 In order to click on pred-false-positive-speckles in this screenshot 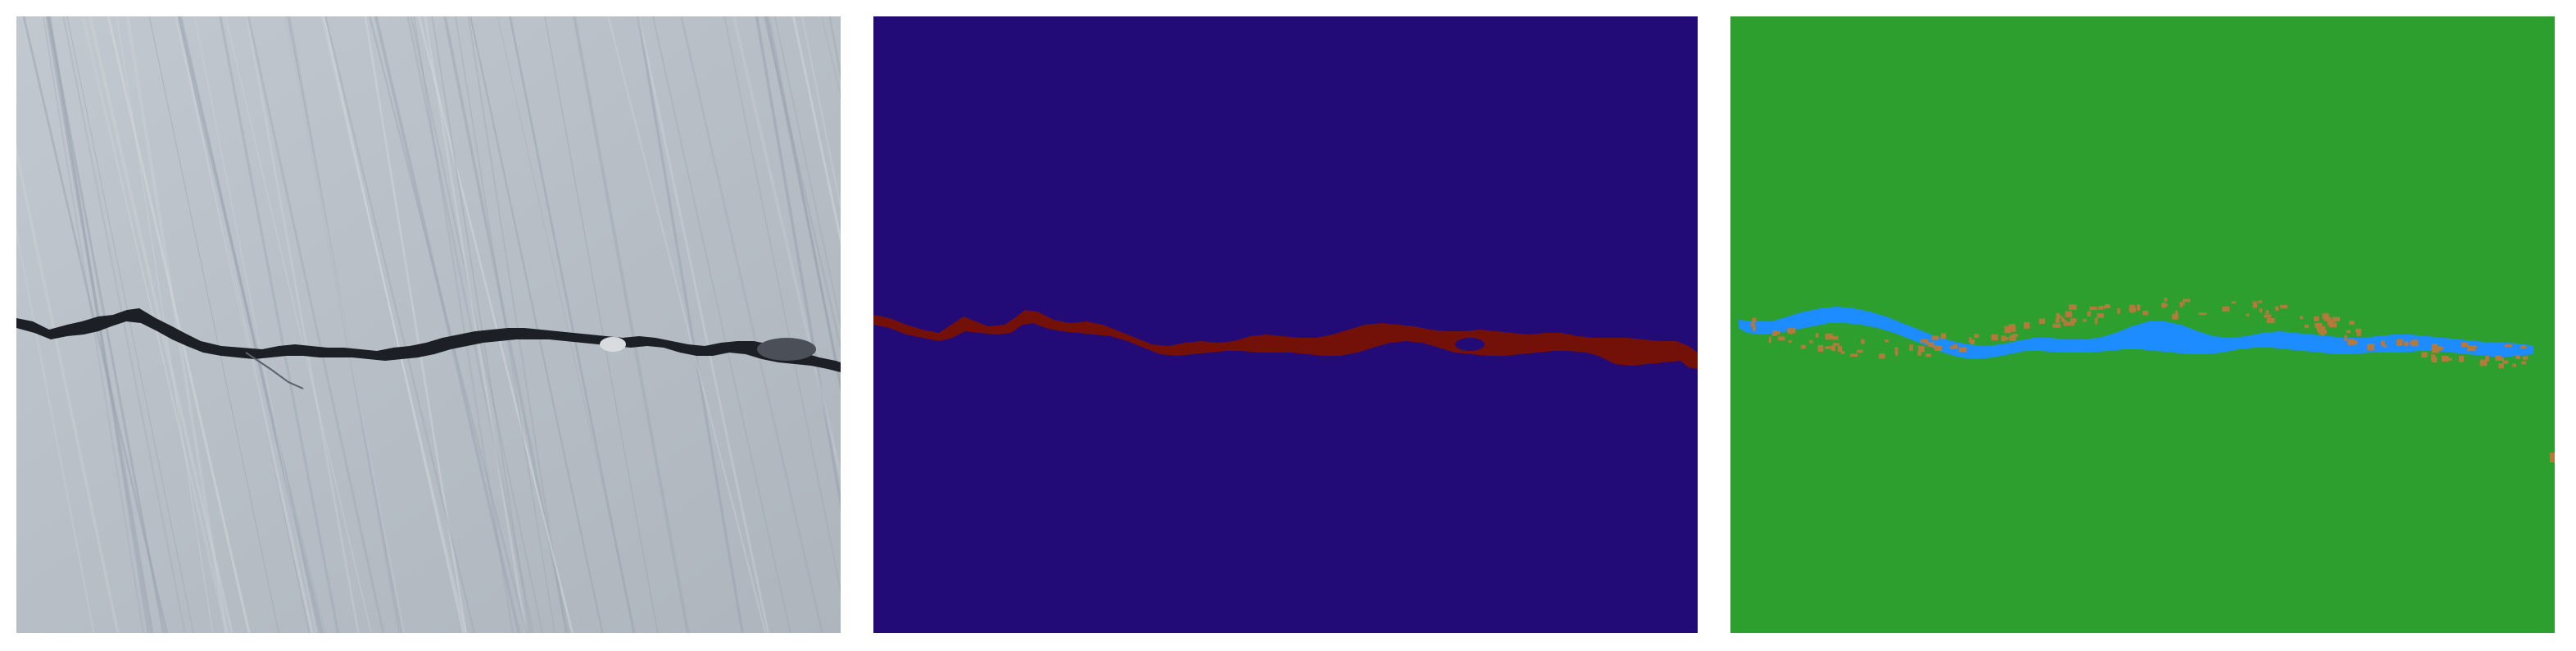, I will do `click(2139, 333)`.